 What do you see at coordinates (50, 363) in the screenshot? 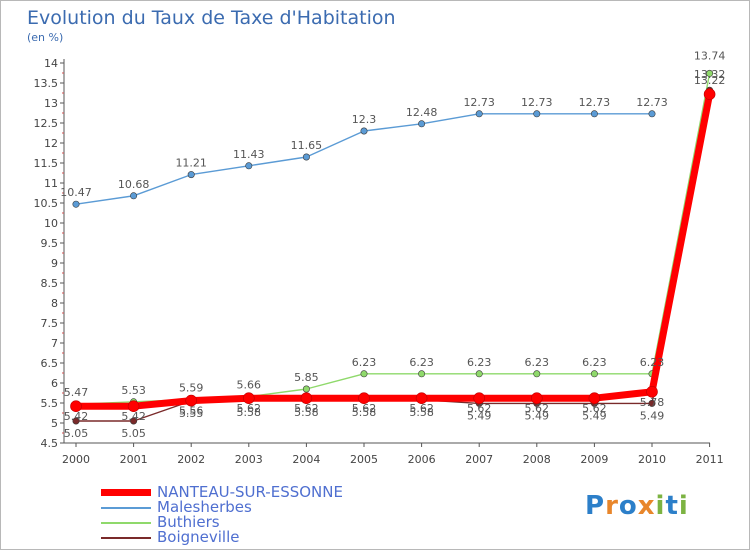
I see `y-tick-label: 6.5` at bounding box center [50, 363].